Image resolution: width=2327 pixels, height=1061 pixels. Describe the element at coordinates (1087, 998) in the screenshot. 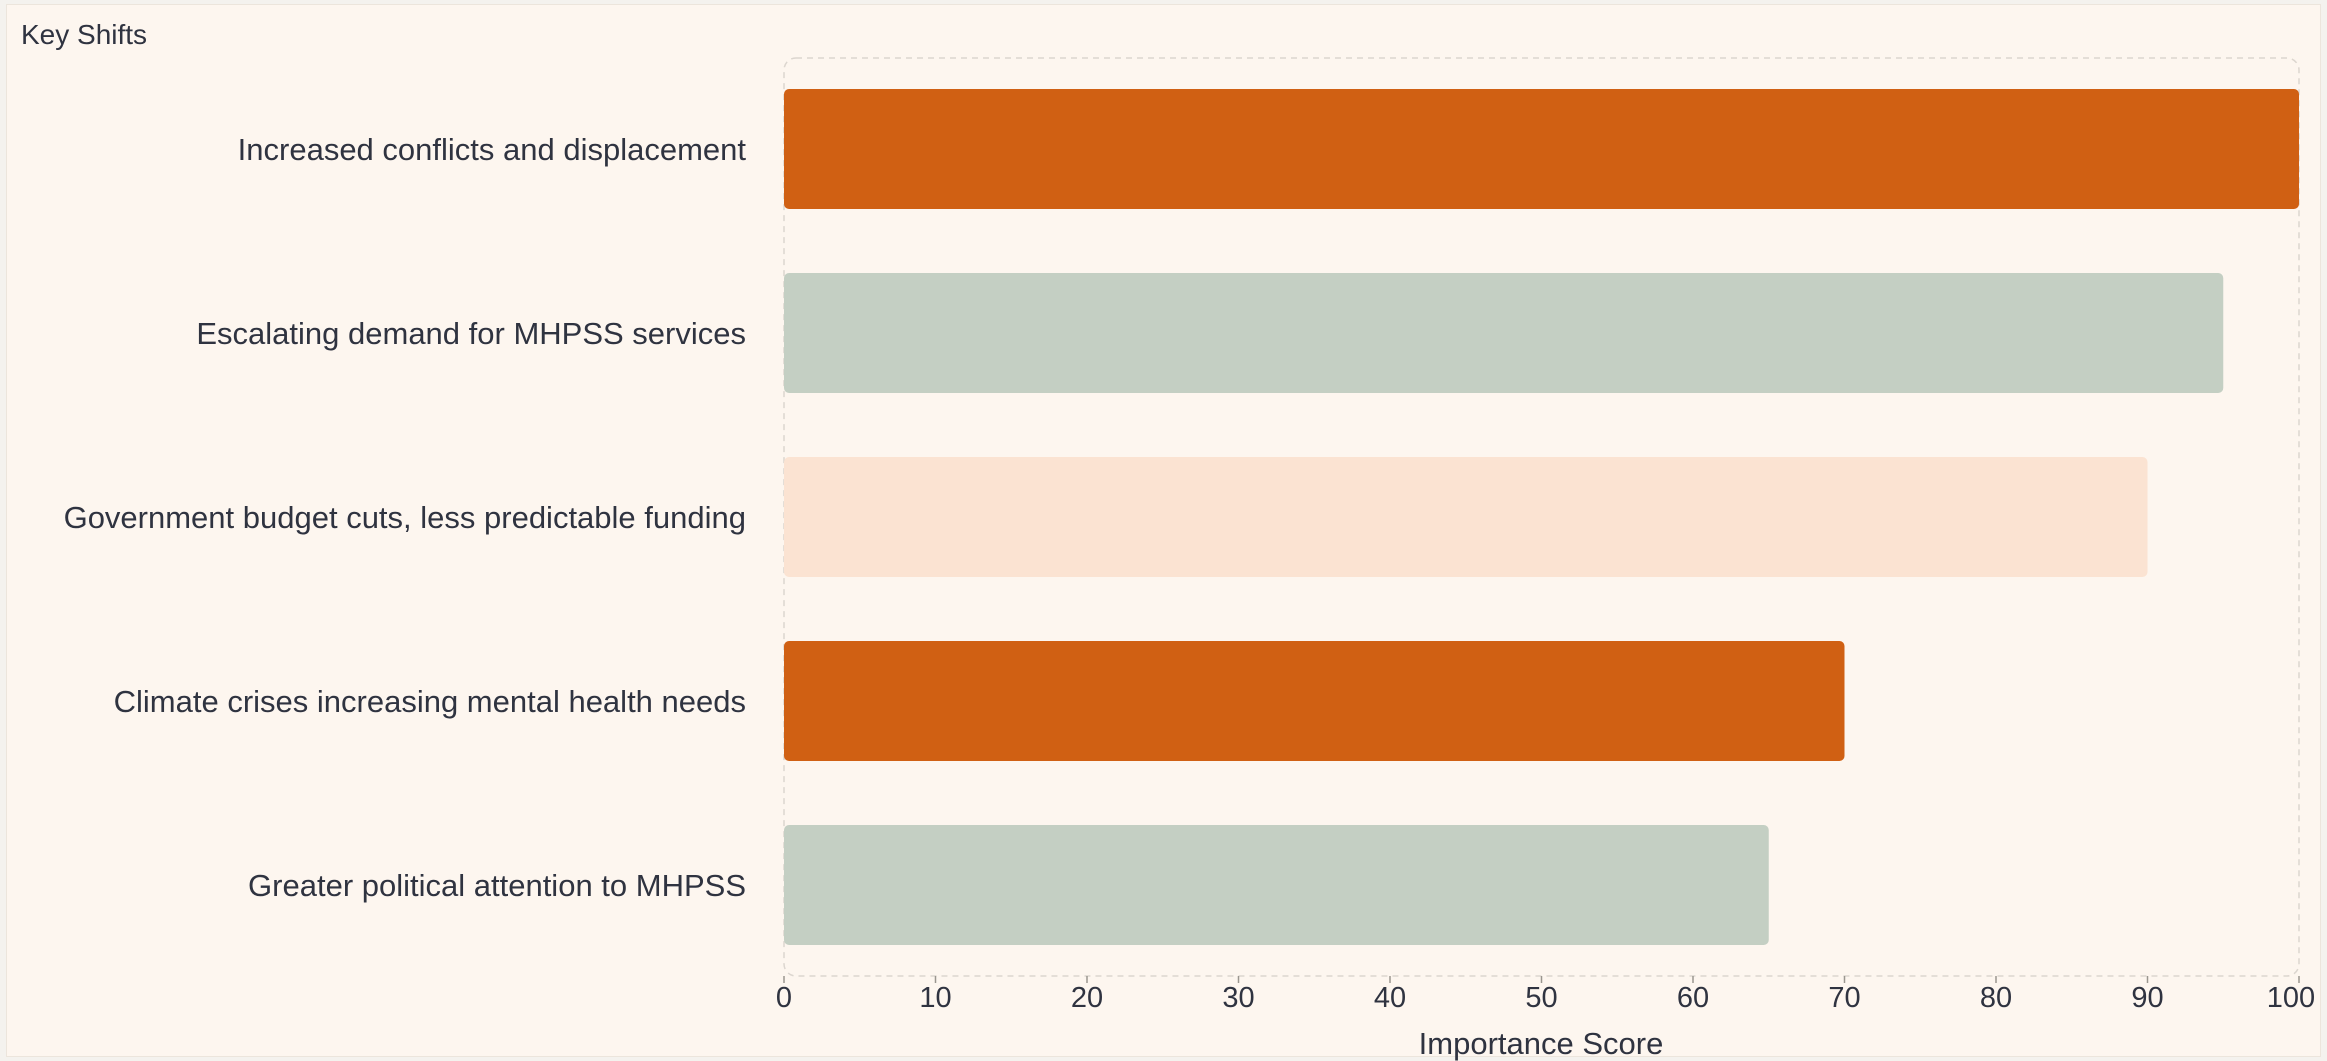

I see `x-tick-label: 20` at that location.